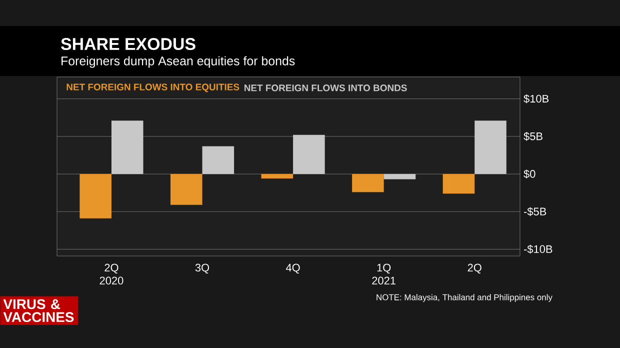 This screenshot has width=620, height=348. What do you see at coordinates (530, 174) in the screenshot?
I see `y-tick-label: $0` at bounding box center [530, 174].